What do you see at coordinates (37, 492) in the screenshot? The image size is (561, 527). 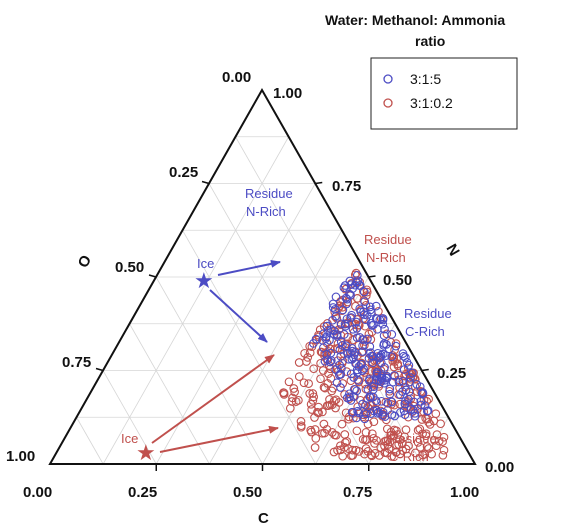 I see `c-tick-label: 0.00` at bounding box center [37, 492].